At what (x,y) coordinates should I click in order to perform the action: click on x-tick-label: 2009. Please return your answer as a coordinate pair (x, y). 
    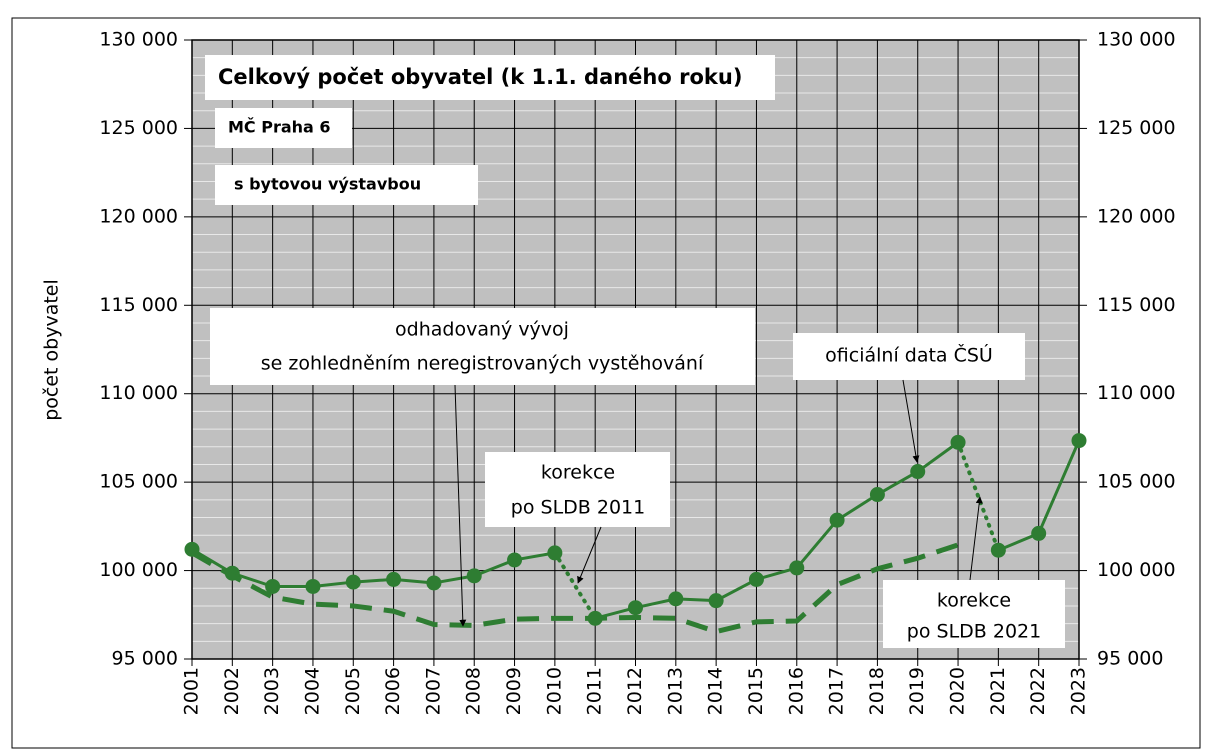
    Looking at the image, I should click on (514, 691).